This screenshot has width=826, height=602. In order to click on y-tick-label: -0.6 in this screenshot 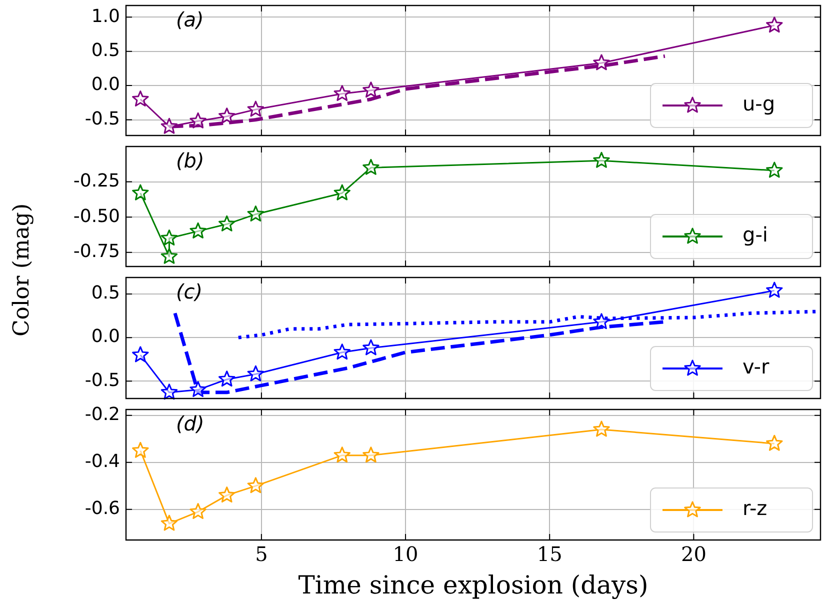, I will do `click(102, 509)`.